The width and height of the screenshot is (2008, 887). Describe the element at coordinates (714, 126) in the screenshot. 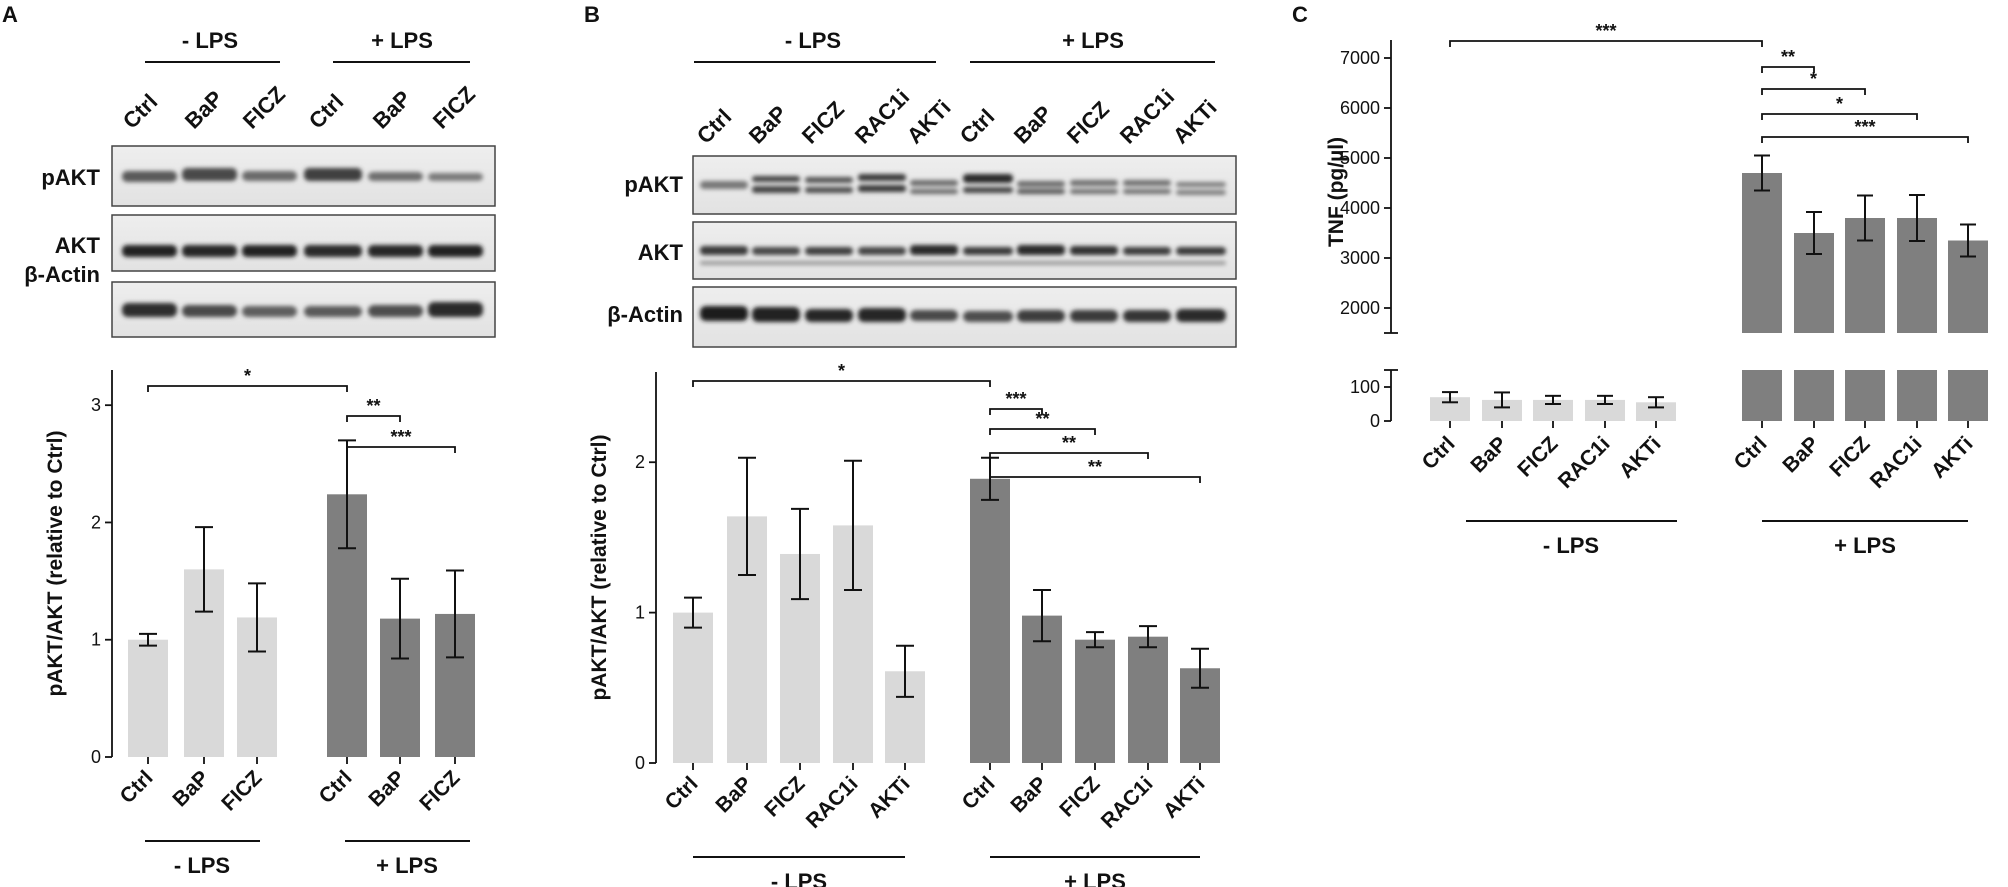

I see `blot-b-lane-label-0: Ctrl` at that location.